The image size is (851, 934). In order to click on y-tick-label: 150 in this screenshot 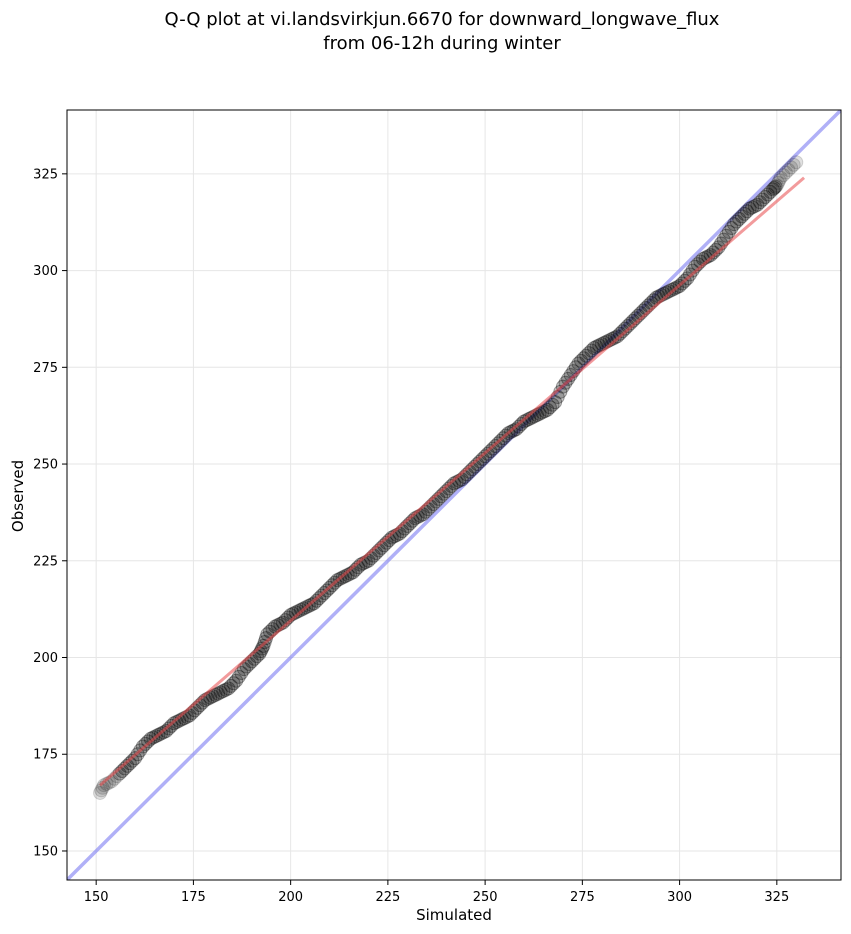, I will do `click(45, 851)`.